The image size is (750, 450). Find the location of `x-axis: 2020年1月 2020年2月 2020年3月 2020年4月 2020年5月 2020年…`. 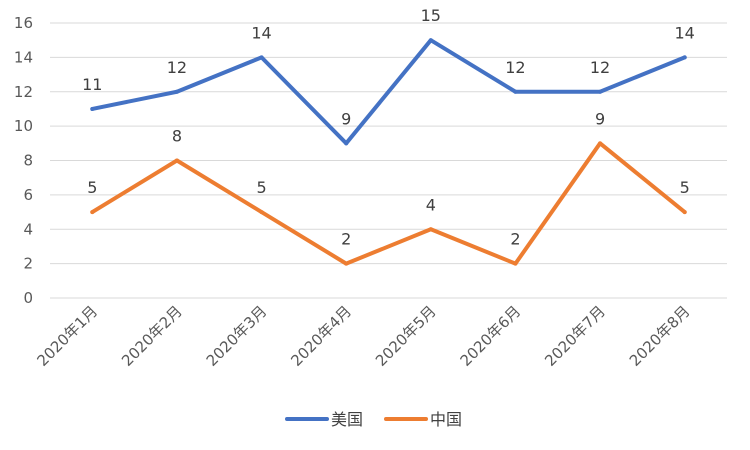

x-axis: 2020年1月 2020年2月 2020年3月 2020年4月 2020年5月 2020年… is located at coordinates (363, 336).